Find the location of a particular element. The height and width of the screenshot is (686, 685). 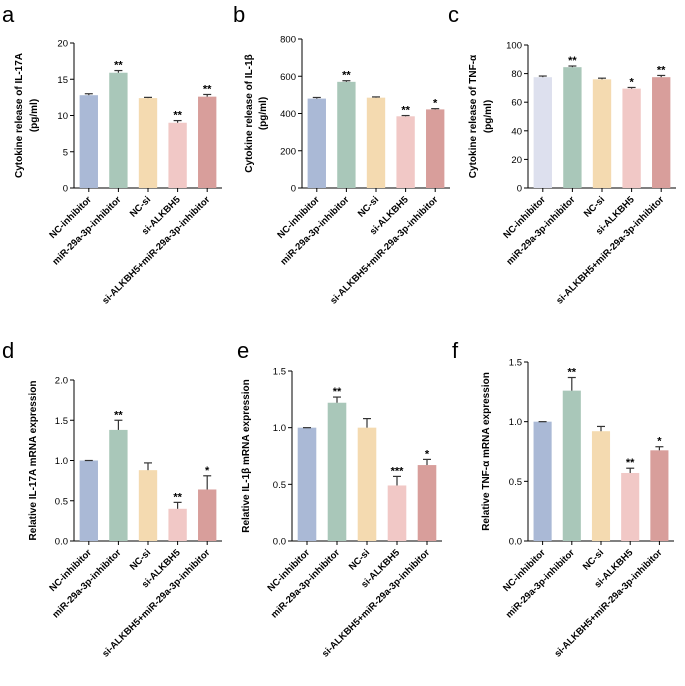

y-tick-label: 60 is located at coordinates (516, 103).